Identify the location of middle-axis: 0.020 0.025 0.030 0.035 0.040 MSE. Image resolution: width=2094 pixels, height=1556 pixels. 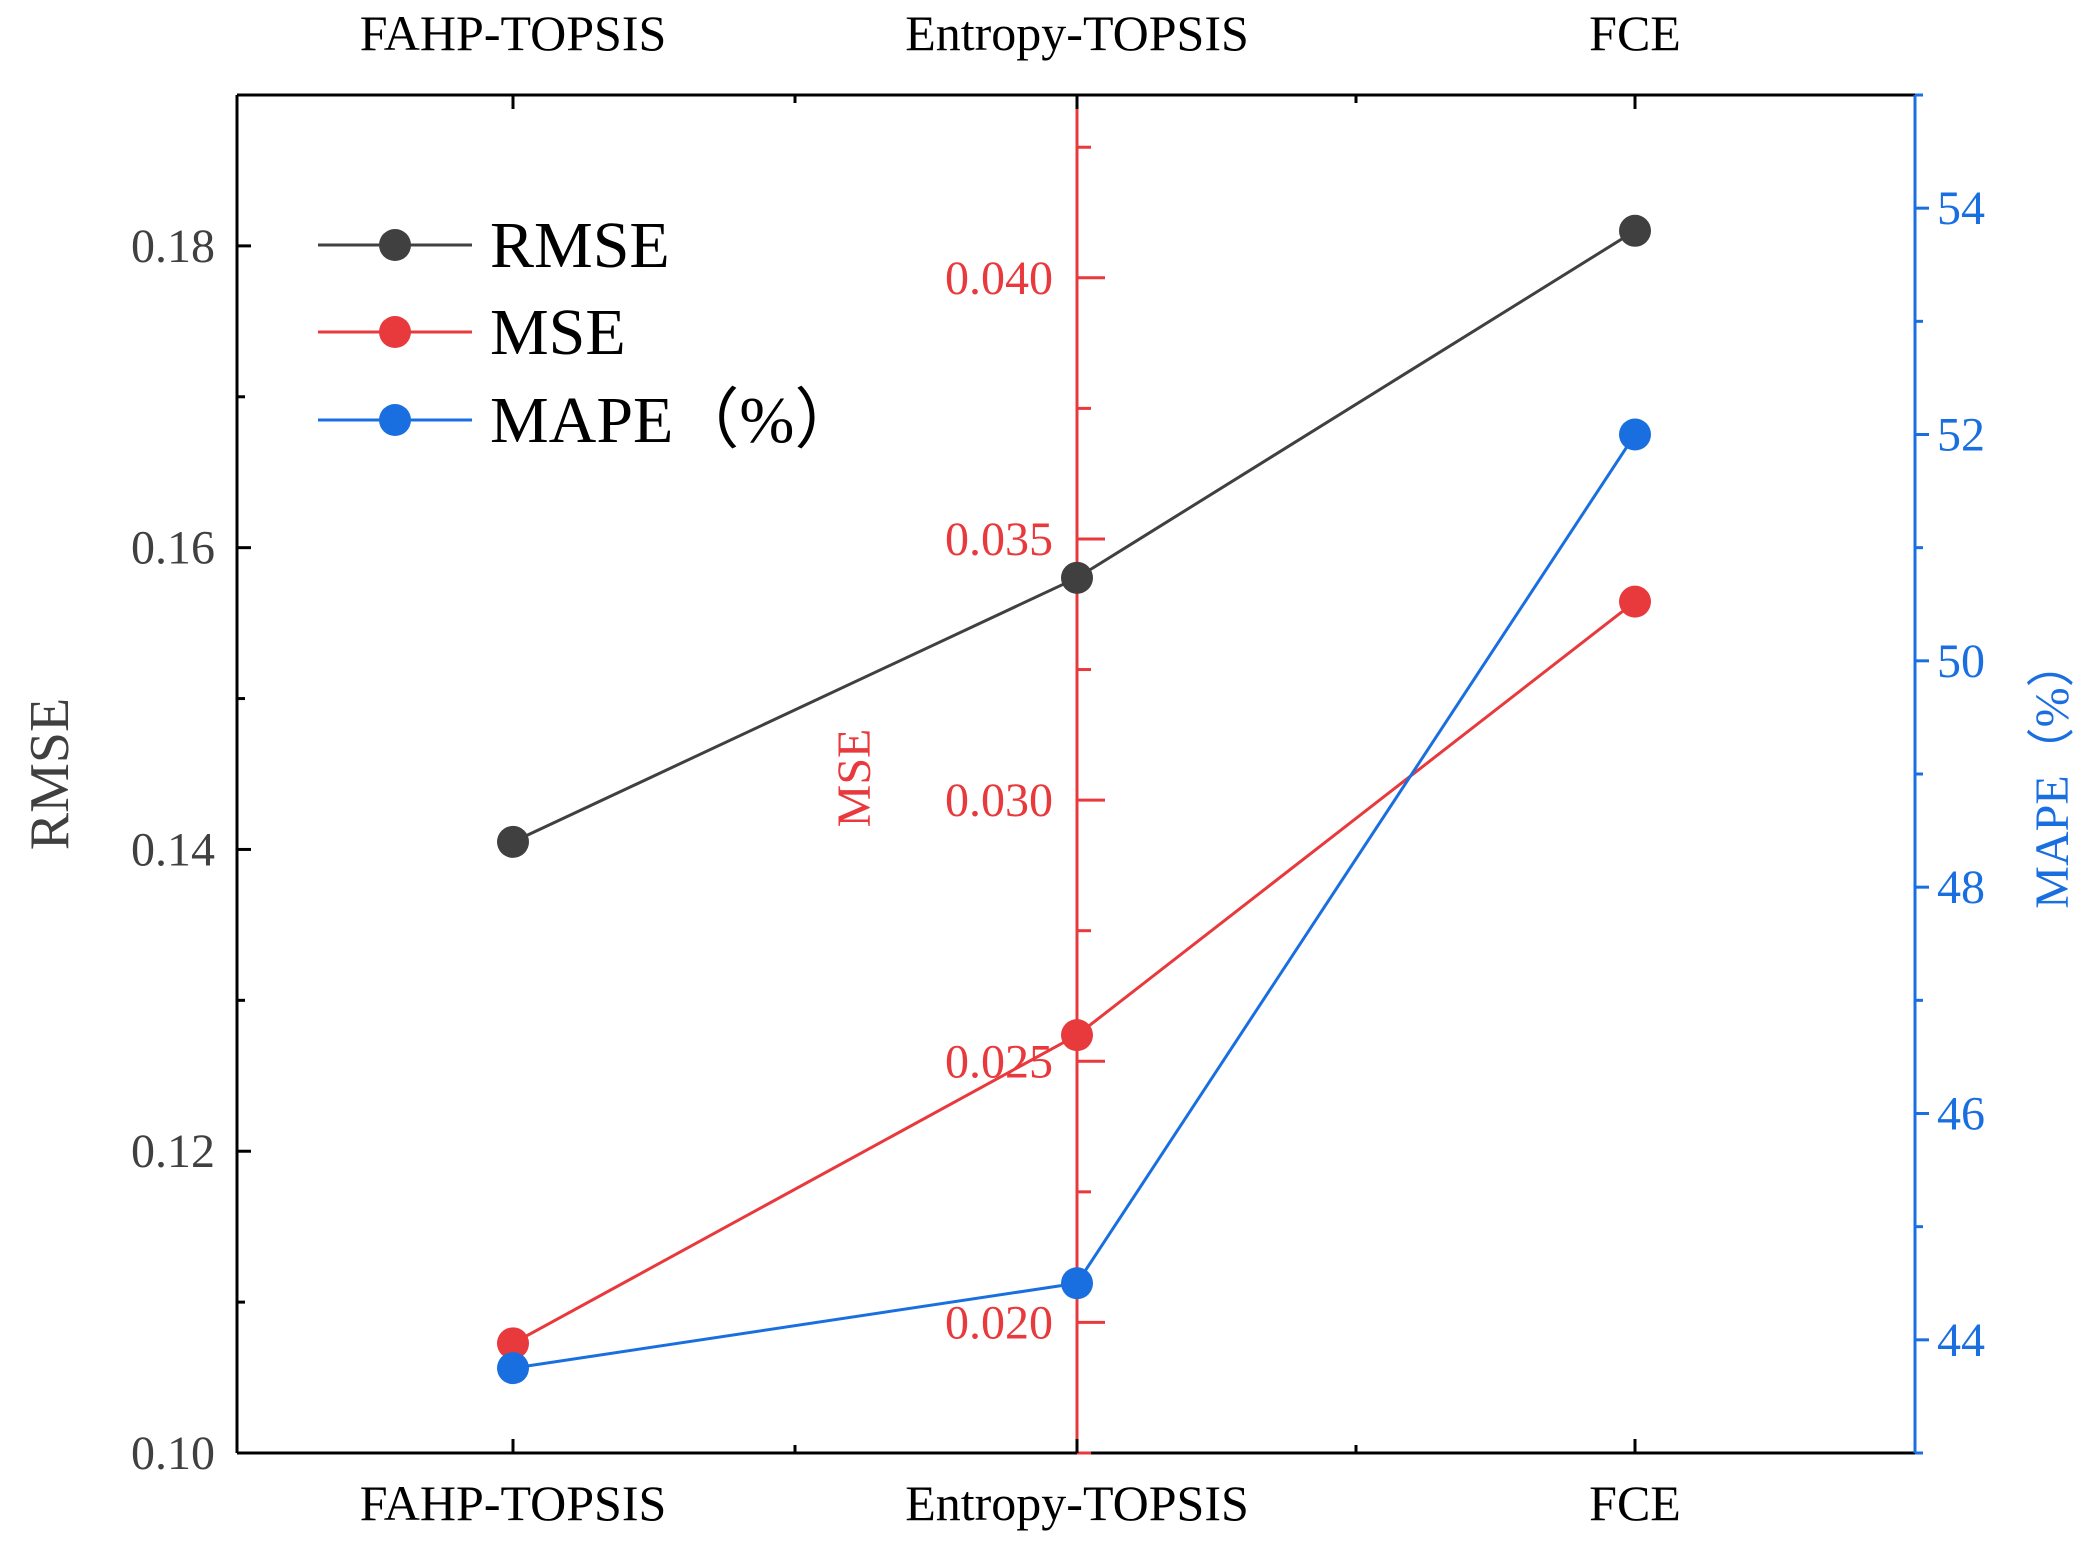
(966, 775).